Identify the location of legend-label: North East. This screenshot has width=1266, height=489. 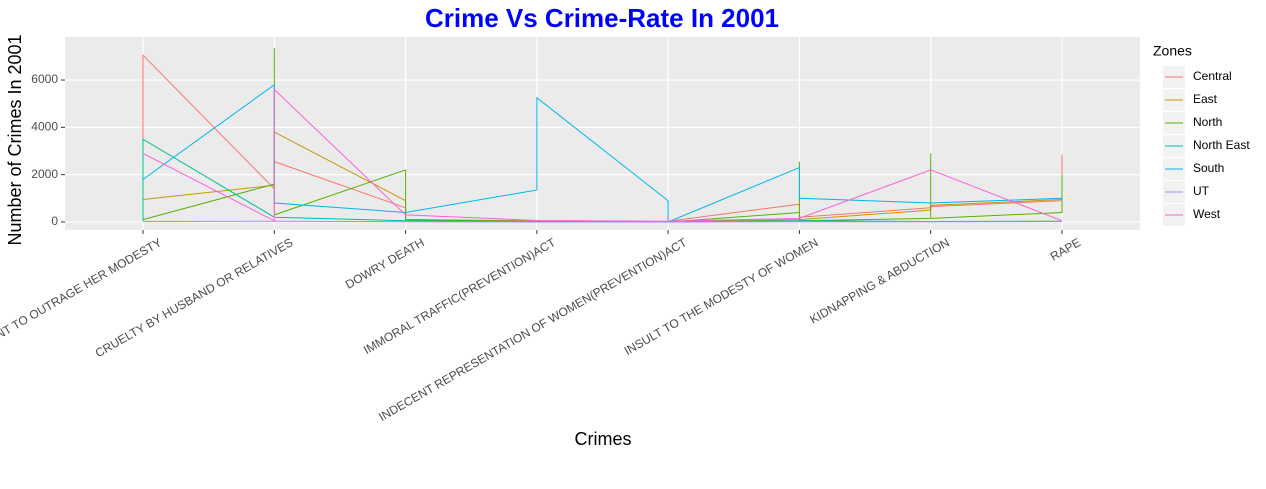
(1221, 145).